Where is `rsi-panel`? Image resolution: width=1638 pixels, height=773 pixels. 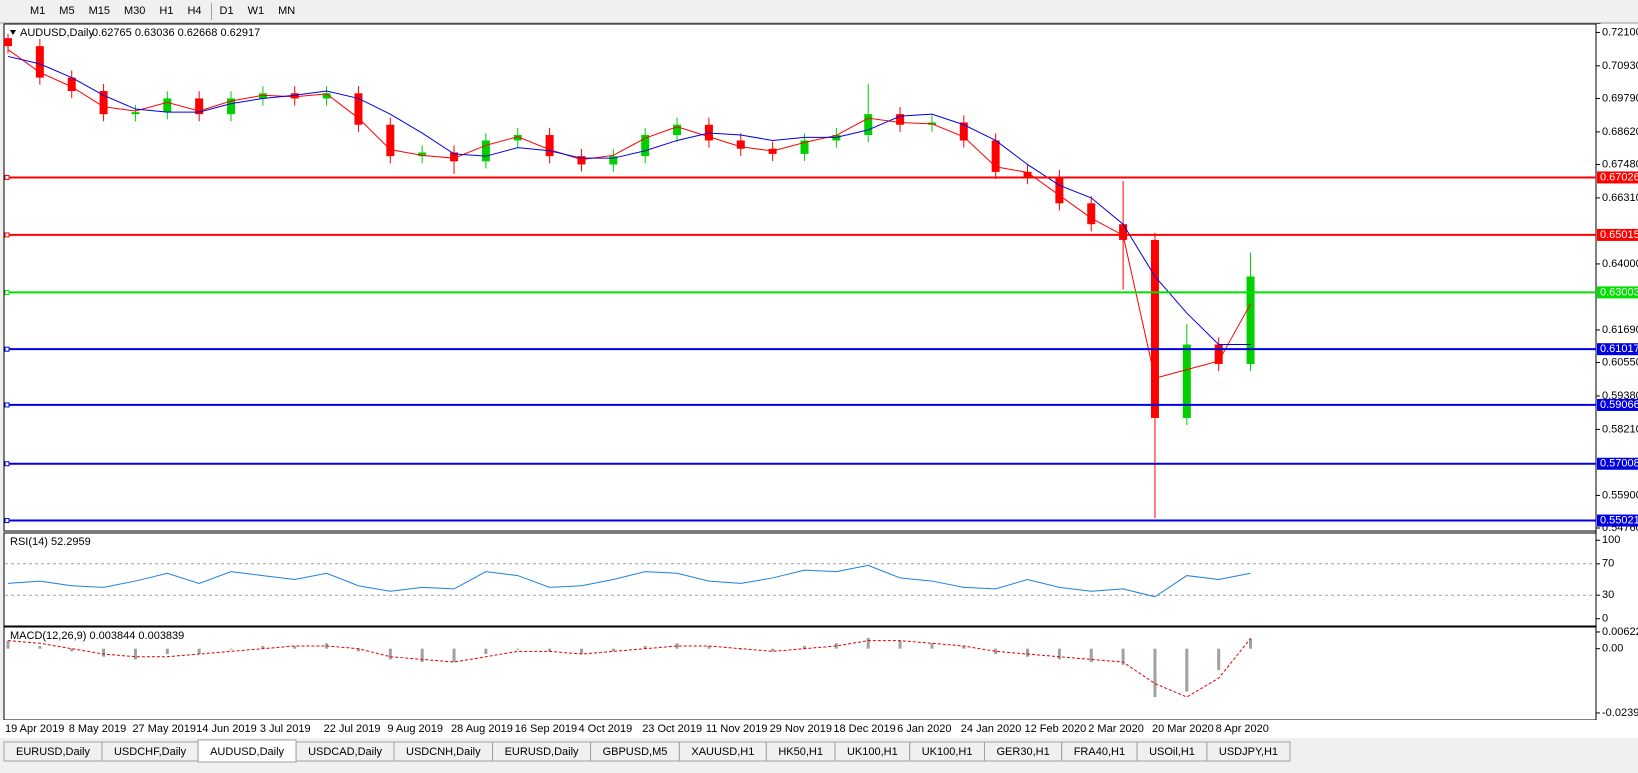 rsi-panel is located at coordinates (802, 579).